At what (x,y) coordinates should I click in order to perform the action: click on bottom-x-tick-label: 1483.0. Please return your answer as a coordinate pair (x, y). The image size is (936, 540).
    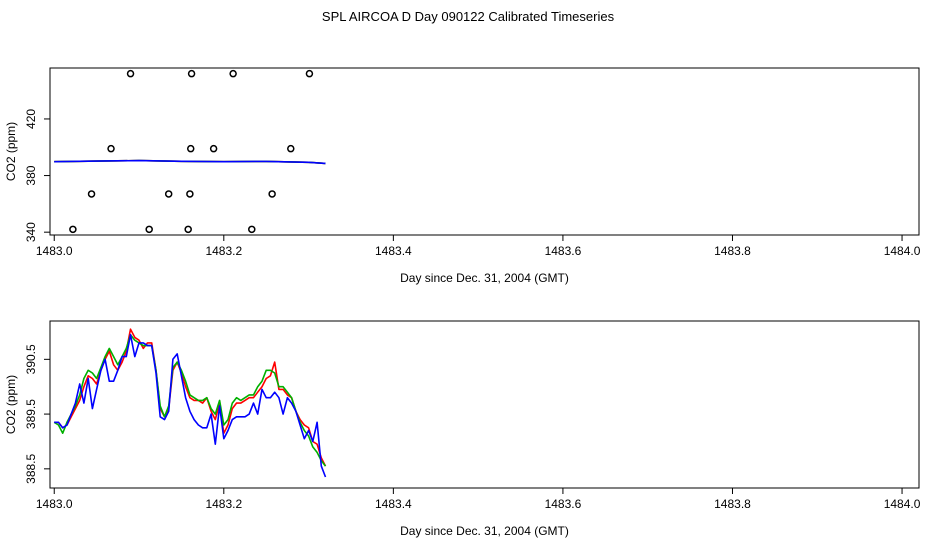
    Looking at the image, I should click on (54, 504).